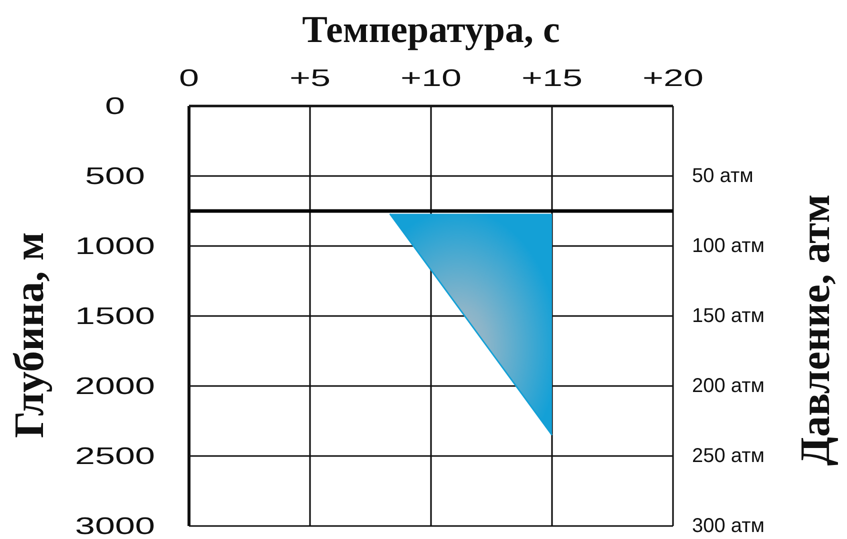 The width and height of the screenshot is (847, 539). What do you see at coordinates (816, 330) in the screenshot?
I see `y2-axis-title: Давление, атм` at bounding box center [816, 330].